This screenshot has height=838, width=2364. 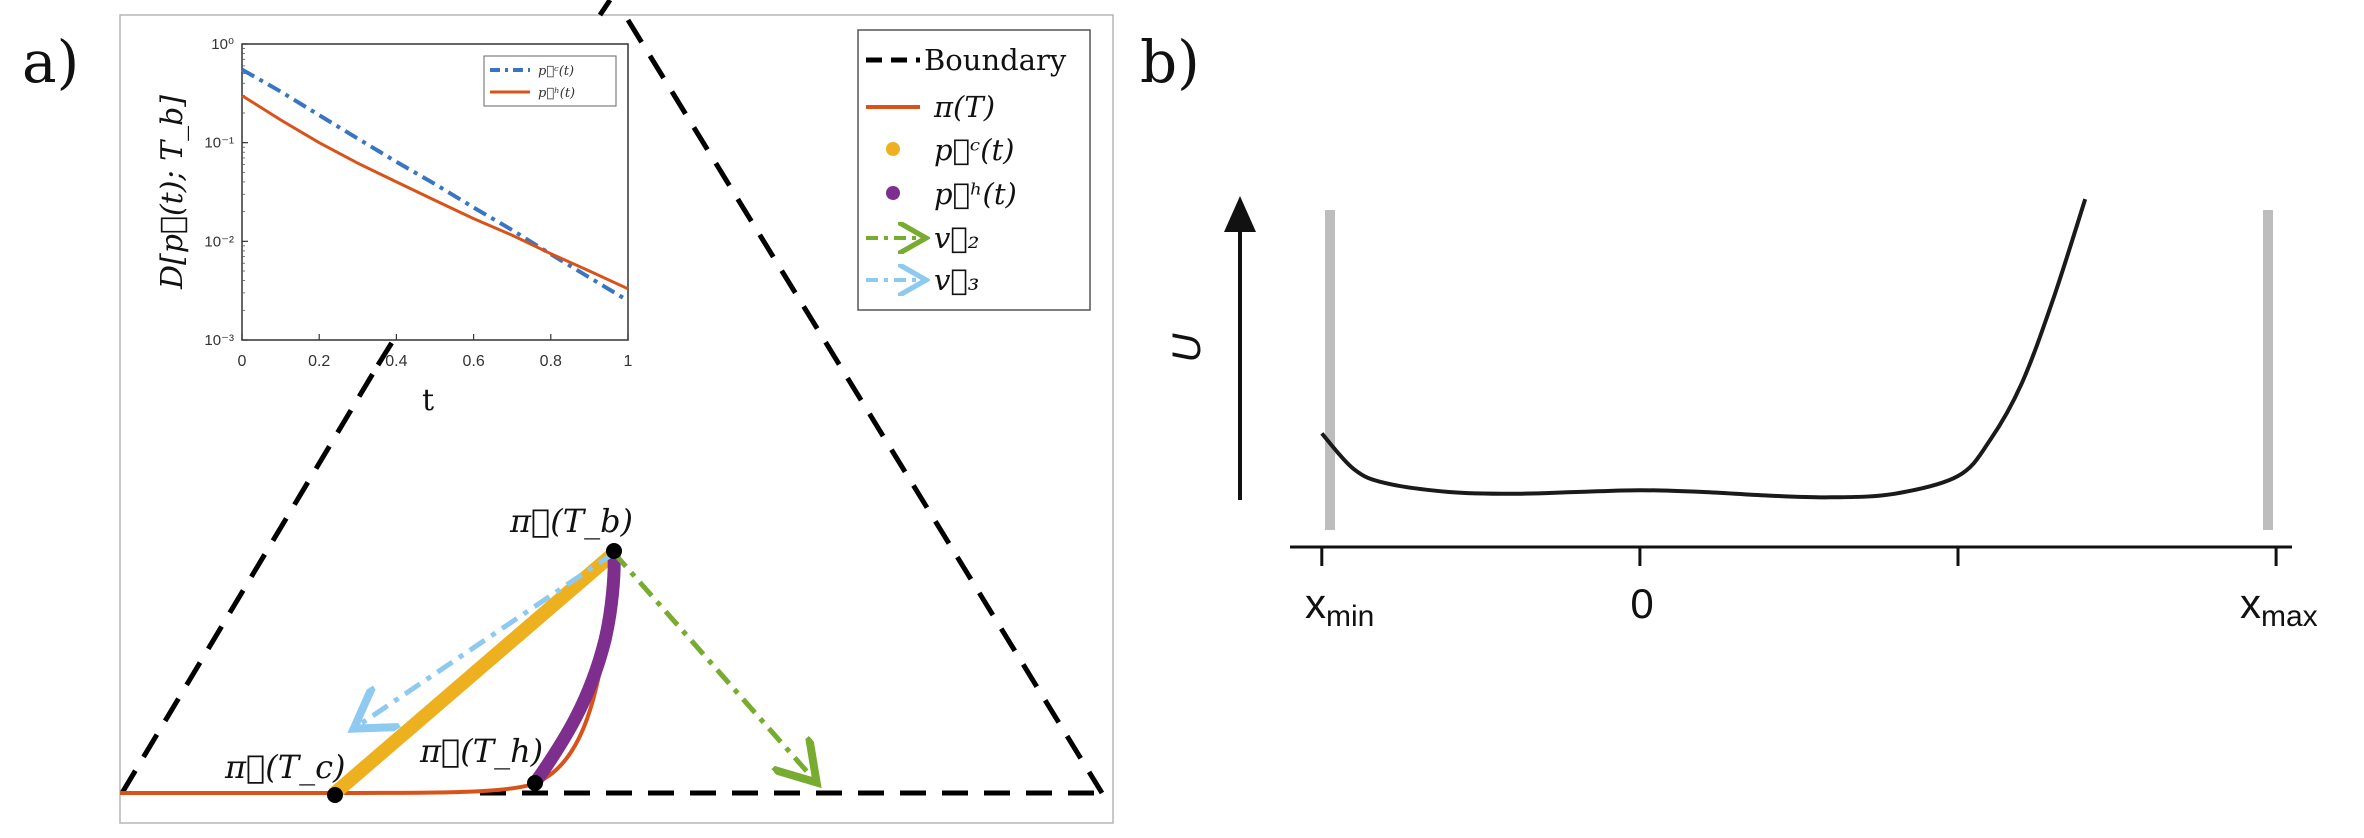 I want to click on inset-legend-pc-label: p⃗ᶜ(t), so click(x=556, y=71).